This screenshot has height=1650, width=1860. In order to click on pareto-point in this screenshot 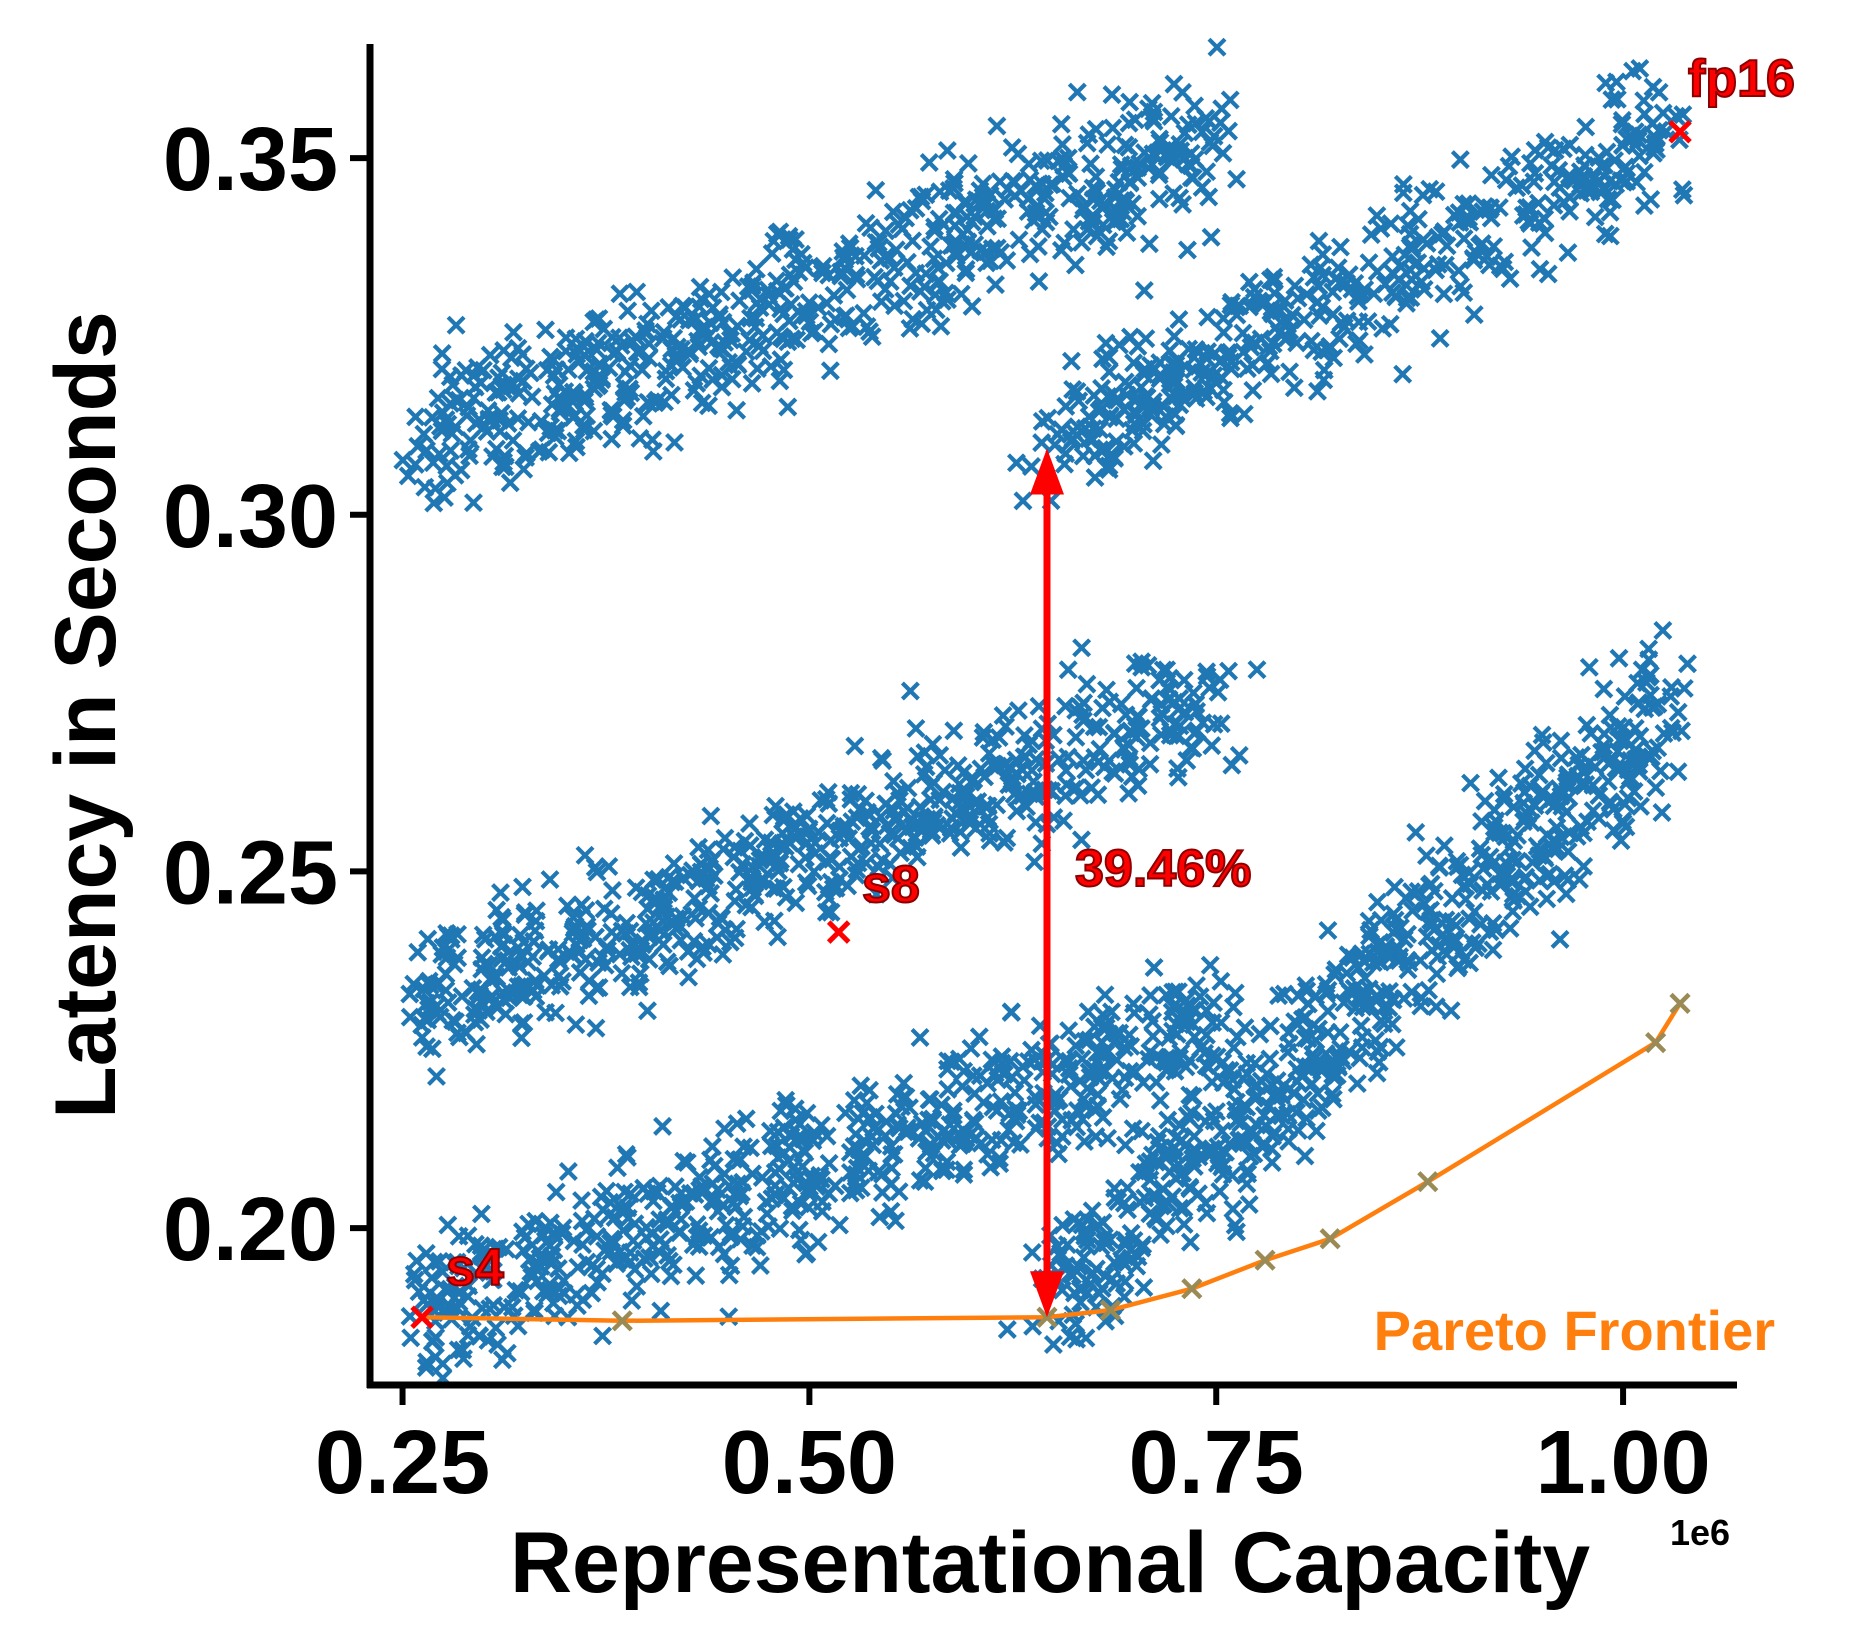, I will do `click(1428, 1182)`.